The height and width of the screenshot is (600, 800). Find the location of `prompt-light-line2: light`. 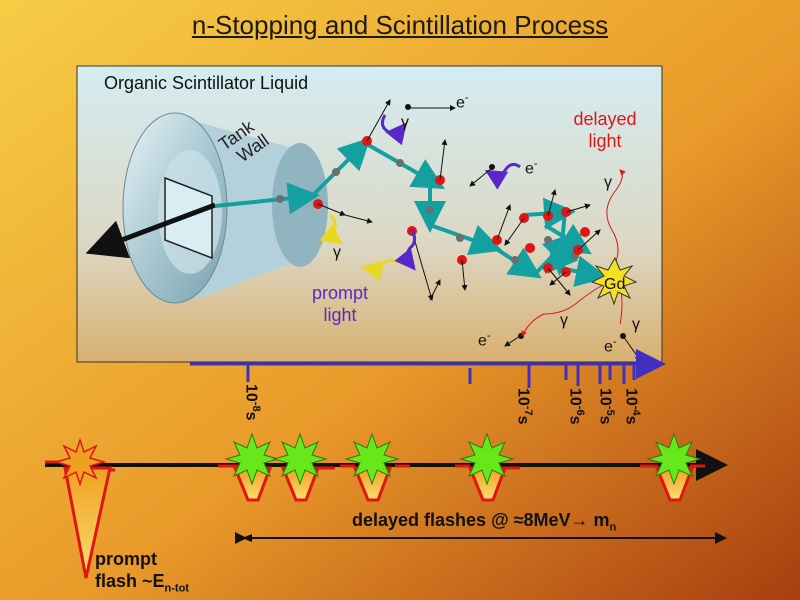

prompt-light-line2: light is located at coordinates (340, 315).